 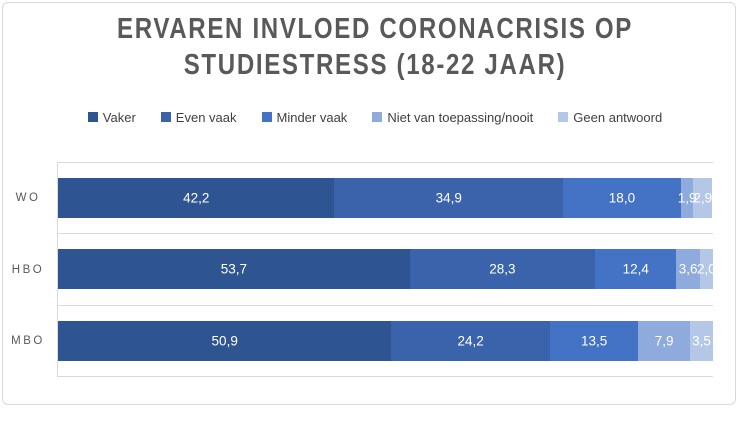 I want to click on bar-segment: 18,0, so click(x=622, y=198).